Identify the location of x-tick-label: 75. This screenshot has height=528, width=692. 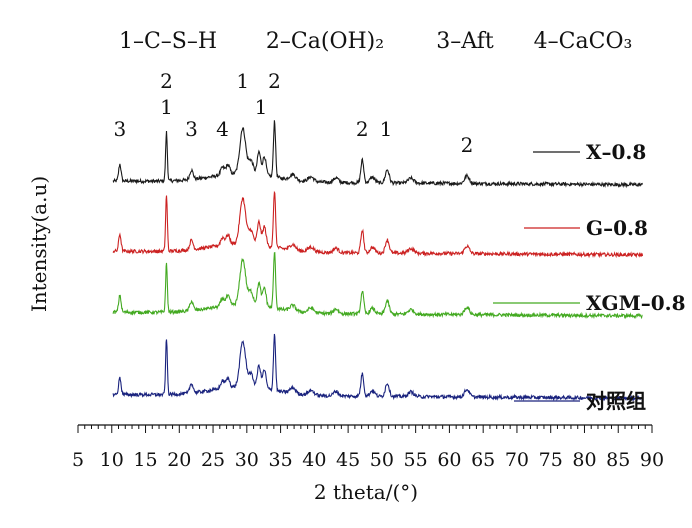
(551, 460).